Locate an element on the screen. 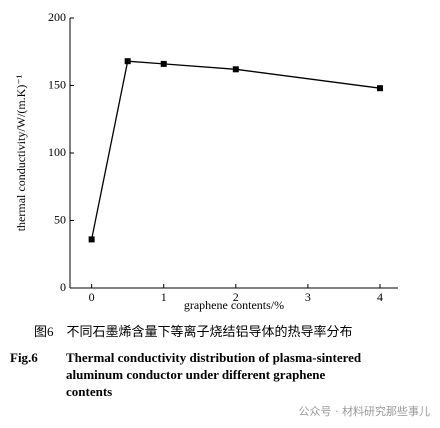  y-axis-label: thermal conductivity/W/(m.K)⁻¹ is located at coordinates (21, 152).